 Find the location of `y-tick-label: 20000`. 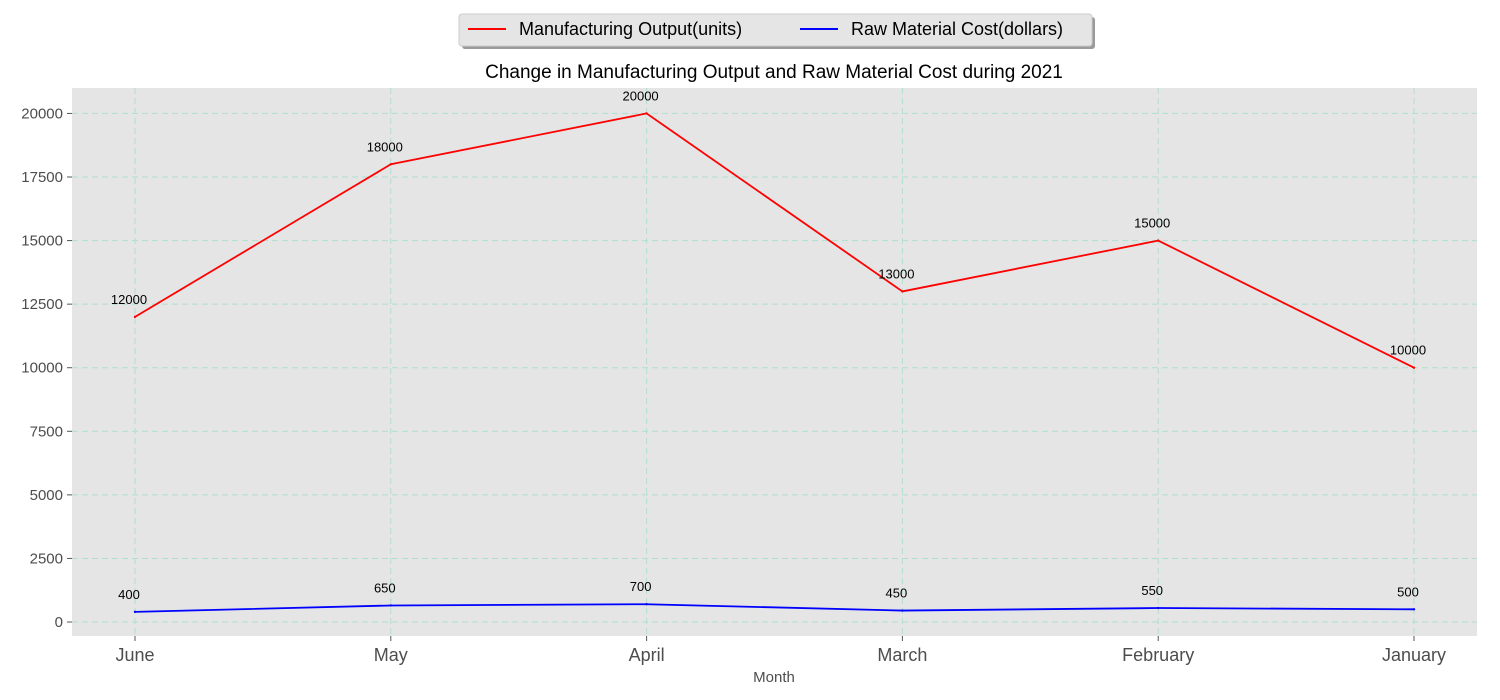

y-tick-label: 20000 is located at coordinates (42, 113).